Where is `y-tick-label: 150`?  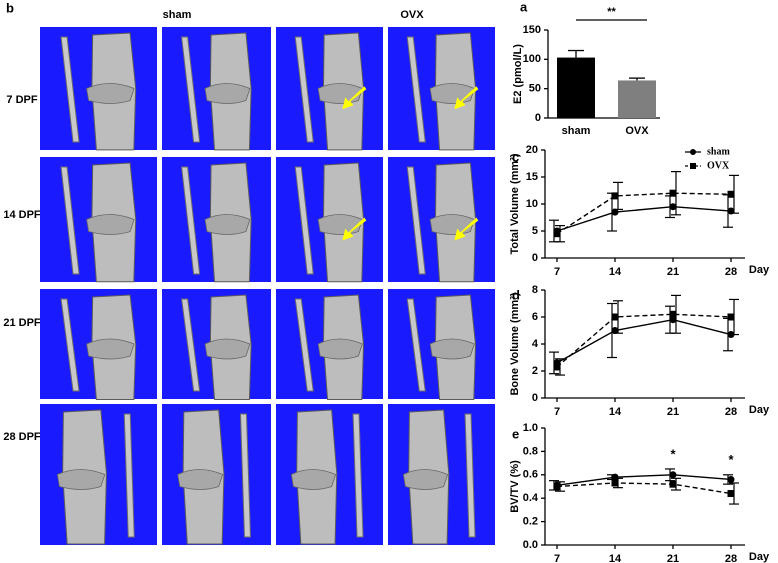 y-tick-label: 150 is located at coordinates (532, 30).